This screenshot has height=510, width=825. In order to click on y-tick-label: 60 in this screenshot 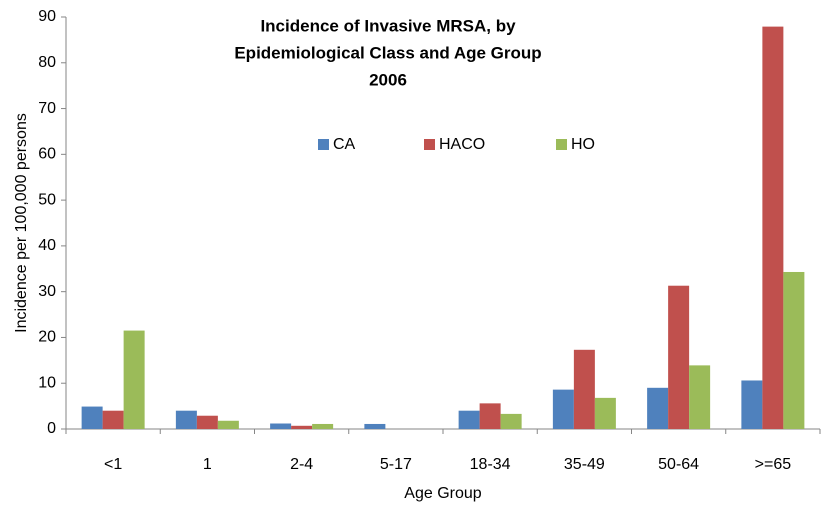, I will do `click(47, 154)`.